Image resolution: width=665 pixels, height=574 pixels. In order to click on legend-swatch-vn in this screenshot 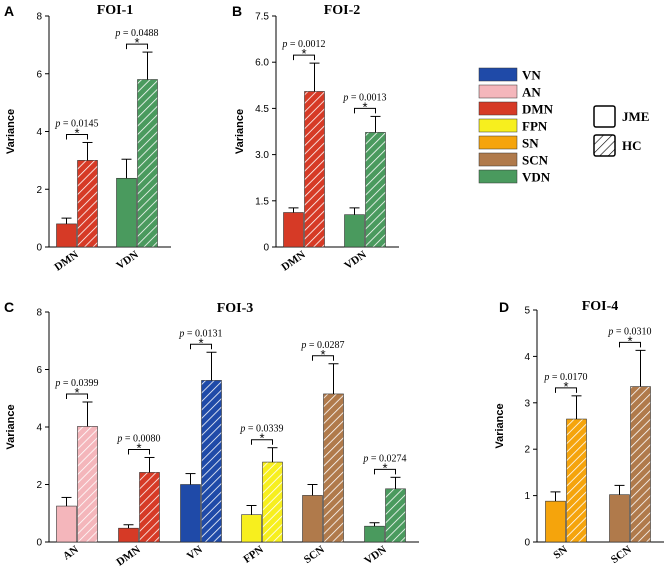, I will do `click(498, 74)`.